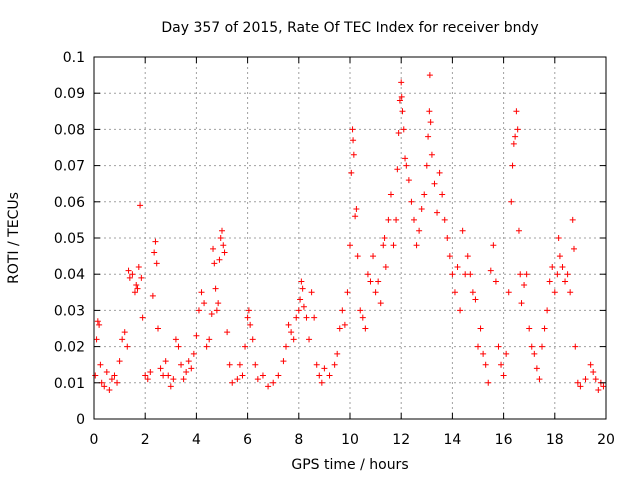  What do you see at coordinates (452, 440) in the screenshot?
I see `x-tick-label: 14` at bounding box center [452, 440].